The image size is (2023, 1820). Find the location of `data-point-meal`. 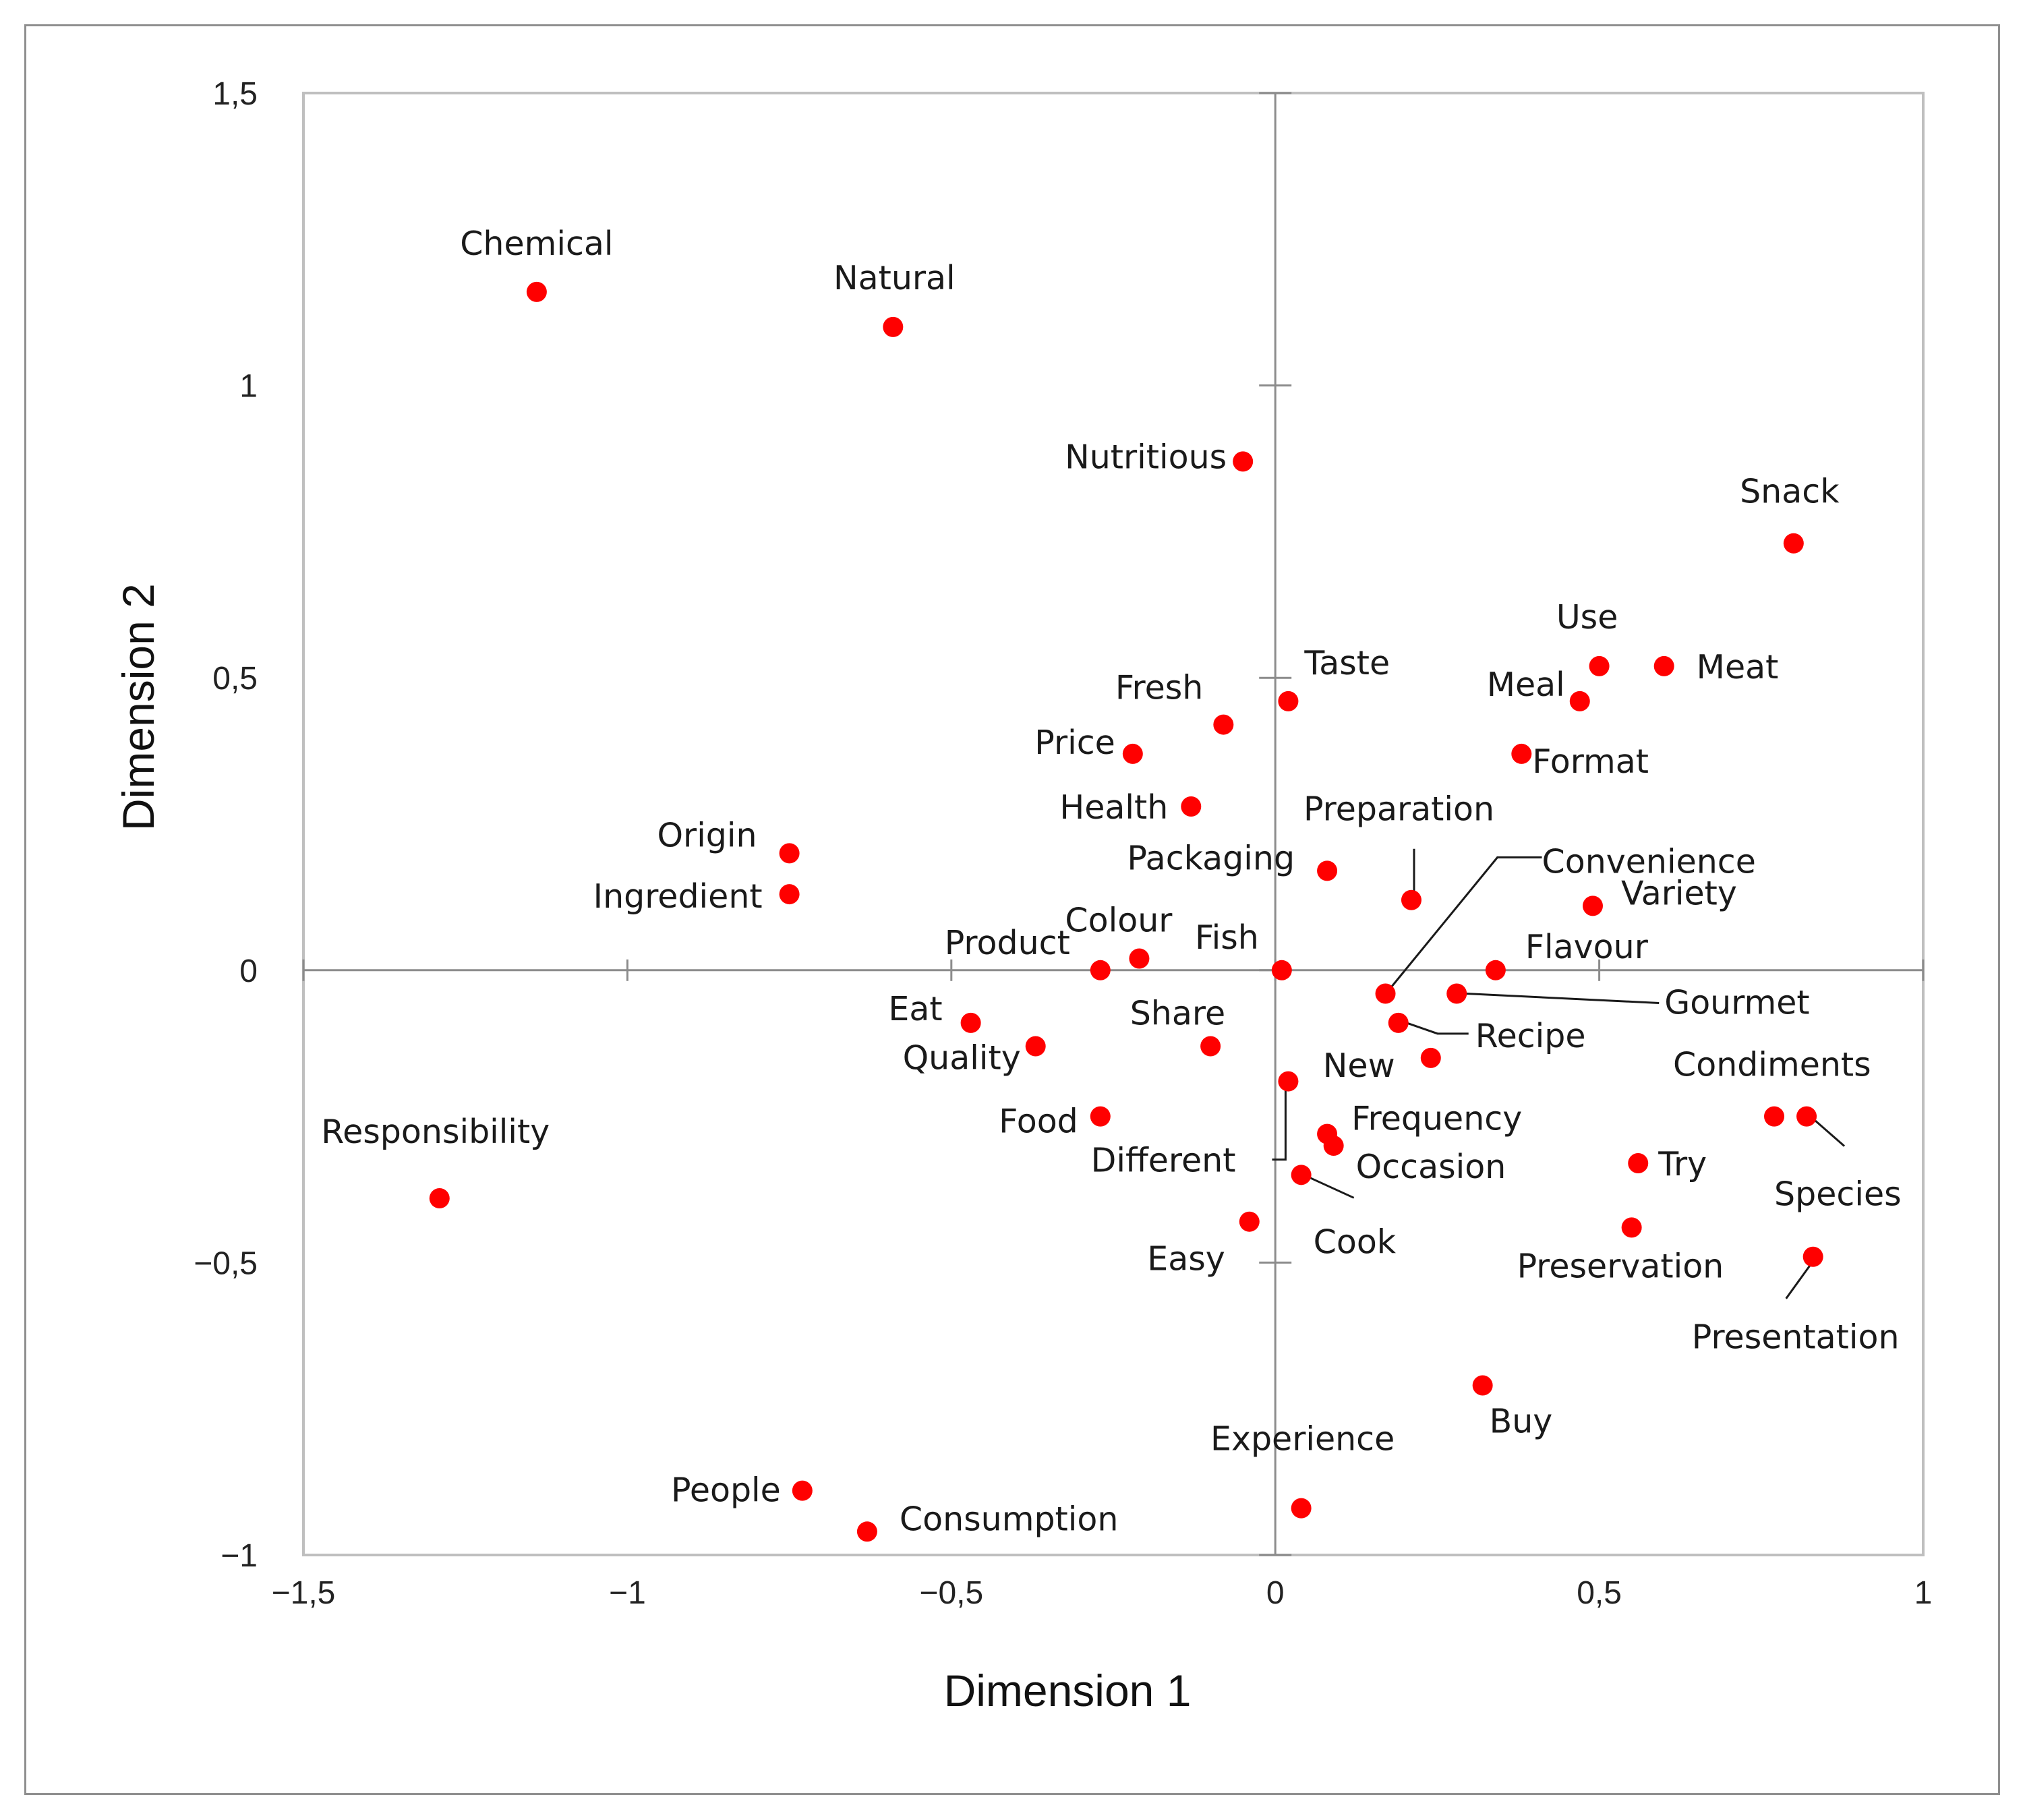

data-point-meal is located at coordinates (1579, 701).